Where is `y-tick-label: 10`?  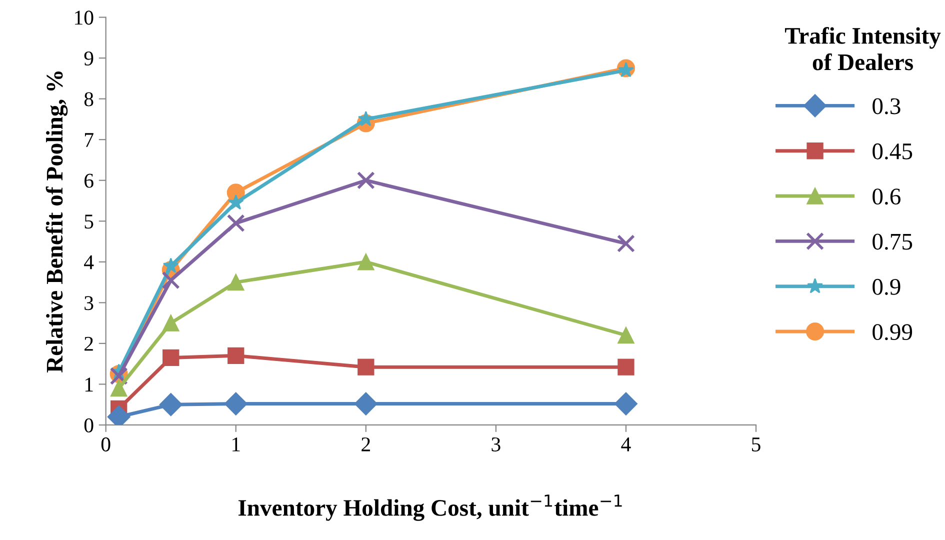
y-tick-label: 10 is located at coordinates (84, 17).